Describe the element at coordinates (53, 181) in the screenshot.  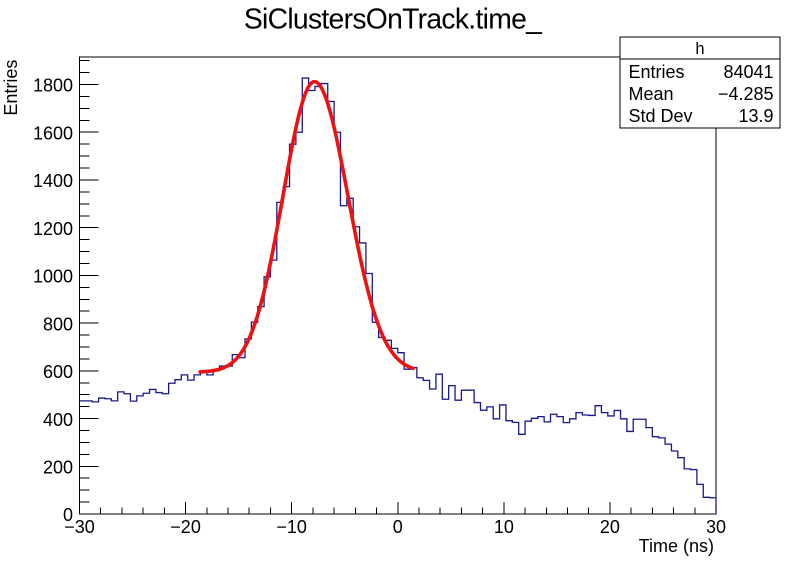
I see `svg-text: 1400` at that location.